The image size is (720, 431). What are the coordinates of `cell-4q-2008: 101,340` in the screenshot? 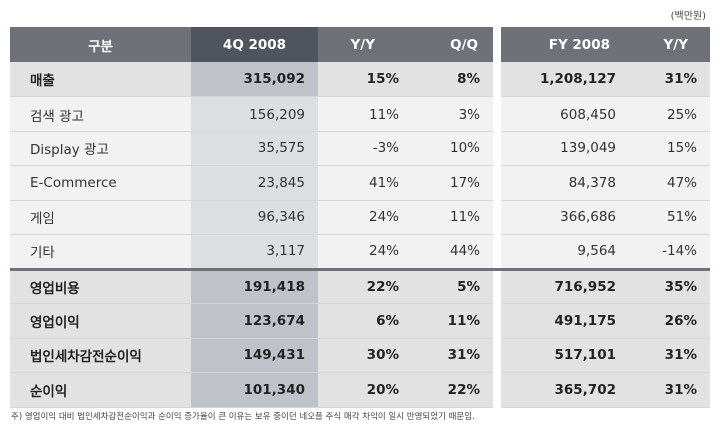 It's located at (254, 390).